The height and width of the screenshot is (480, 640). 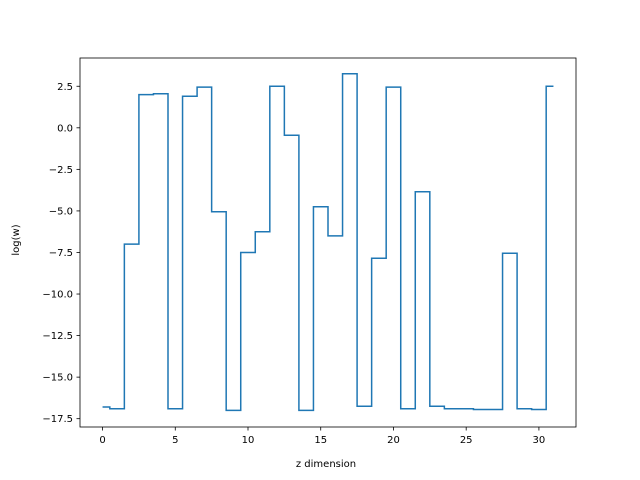 What do you see at coordinates (65, 87) in the screenshot?
I see `y-tick-label: 2.5` at bounding box center [65, 87].